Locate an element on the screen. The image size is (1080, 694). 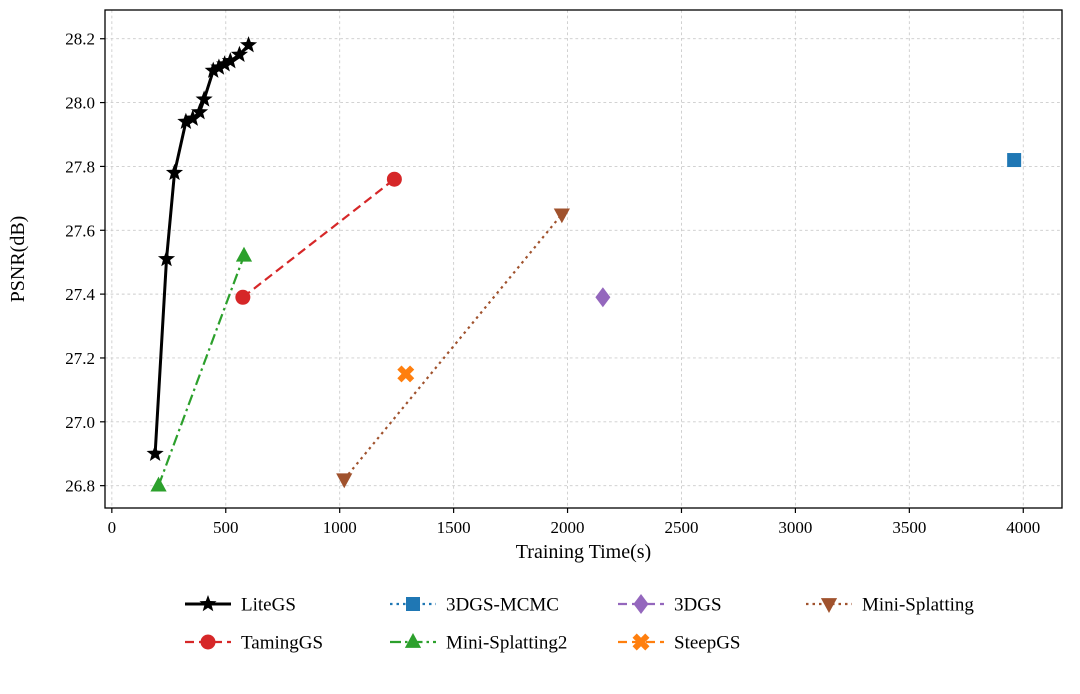
y-tick-label: 28.2 is located at coordinates (80, 39).